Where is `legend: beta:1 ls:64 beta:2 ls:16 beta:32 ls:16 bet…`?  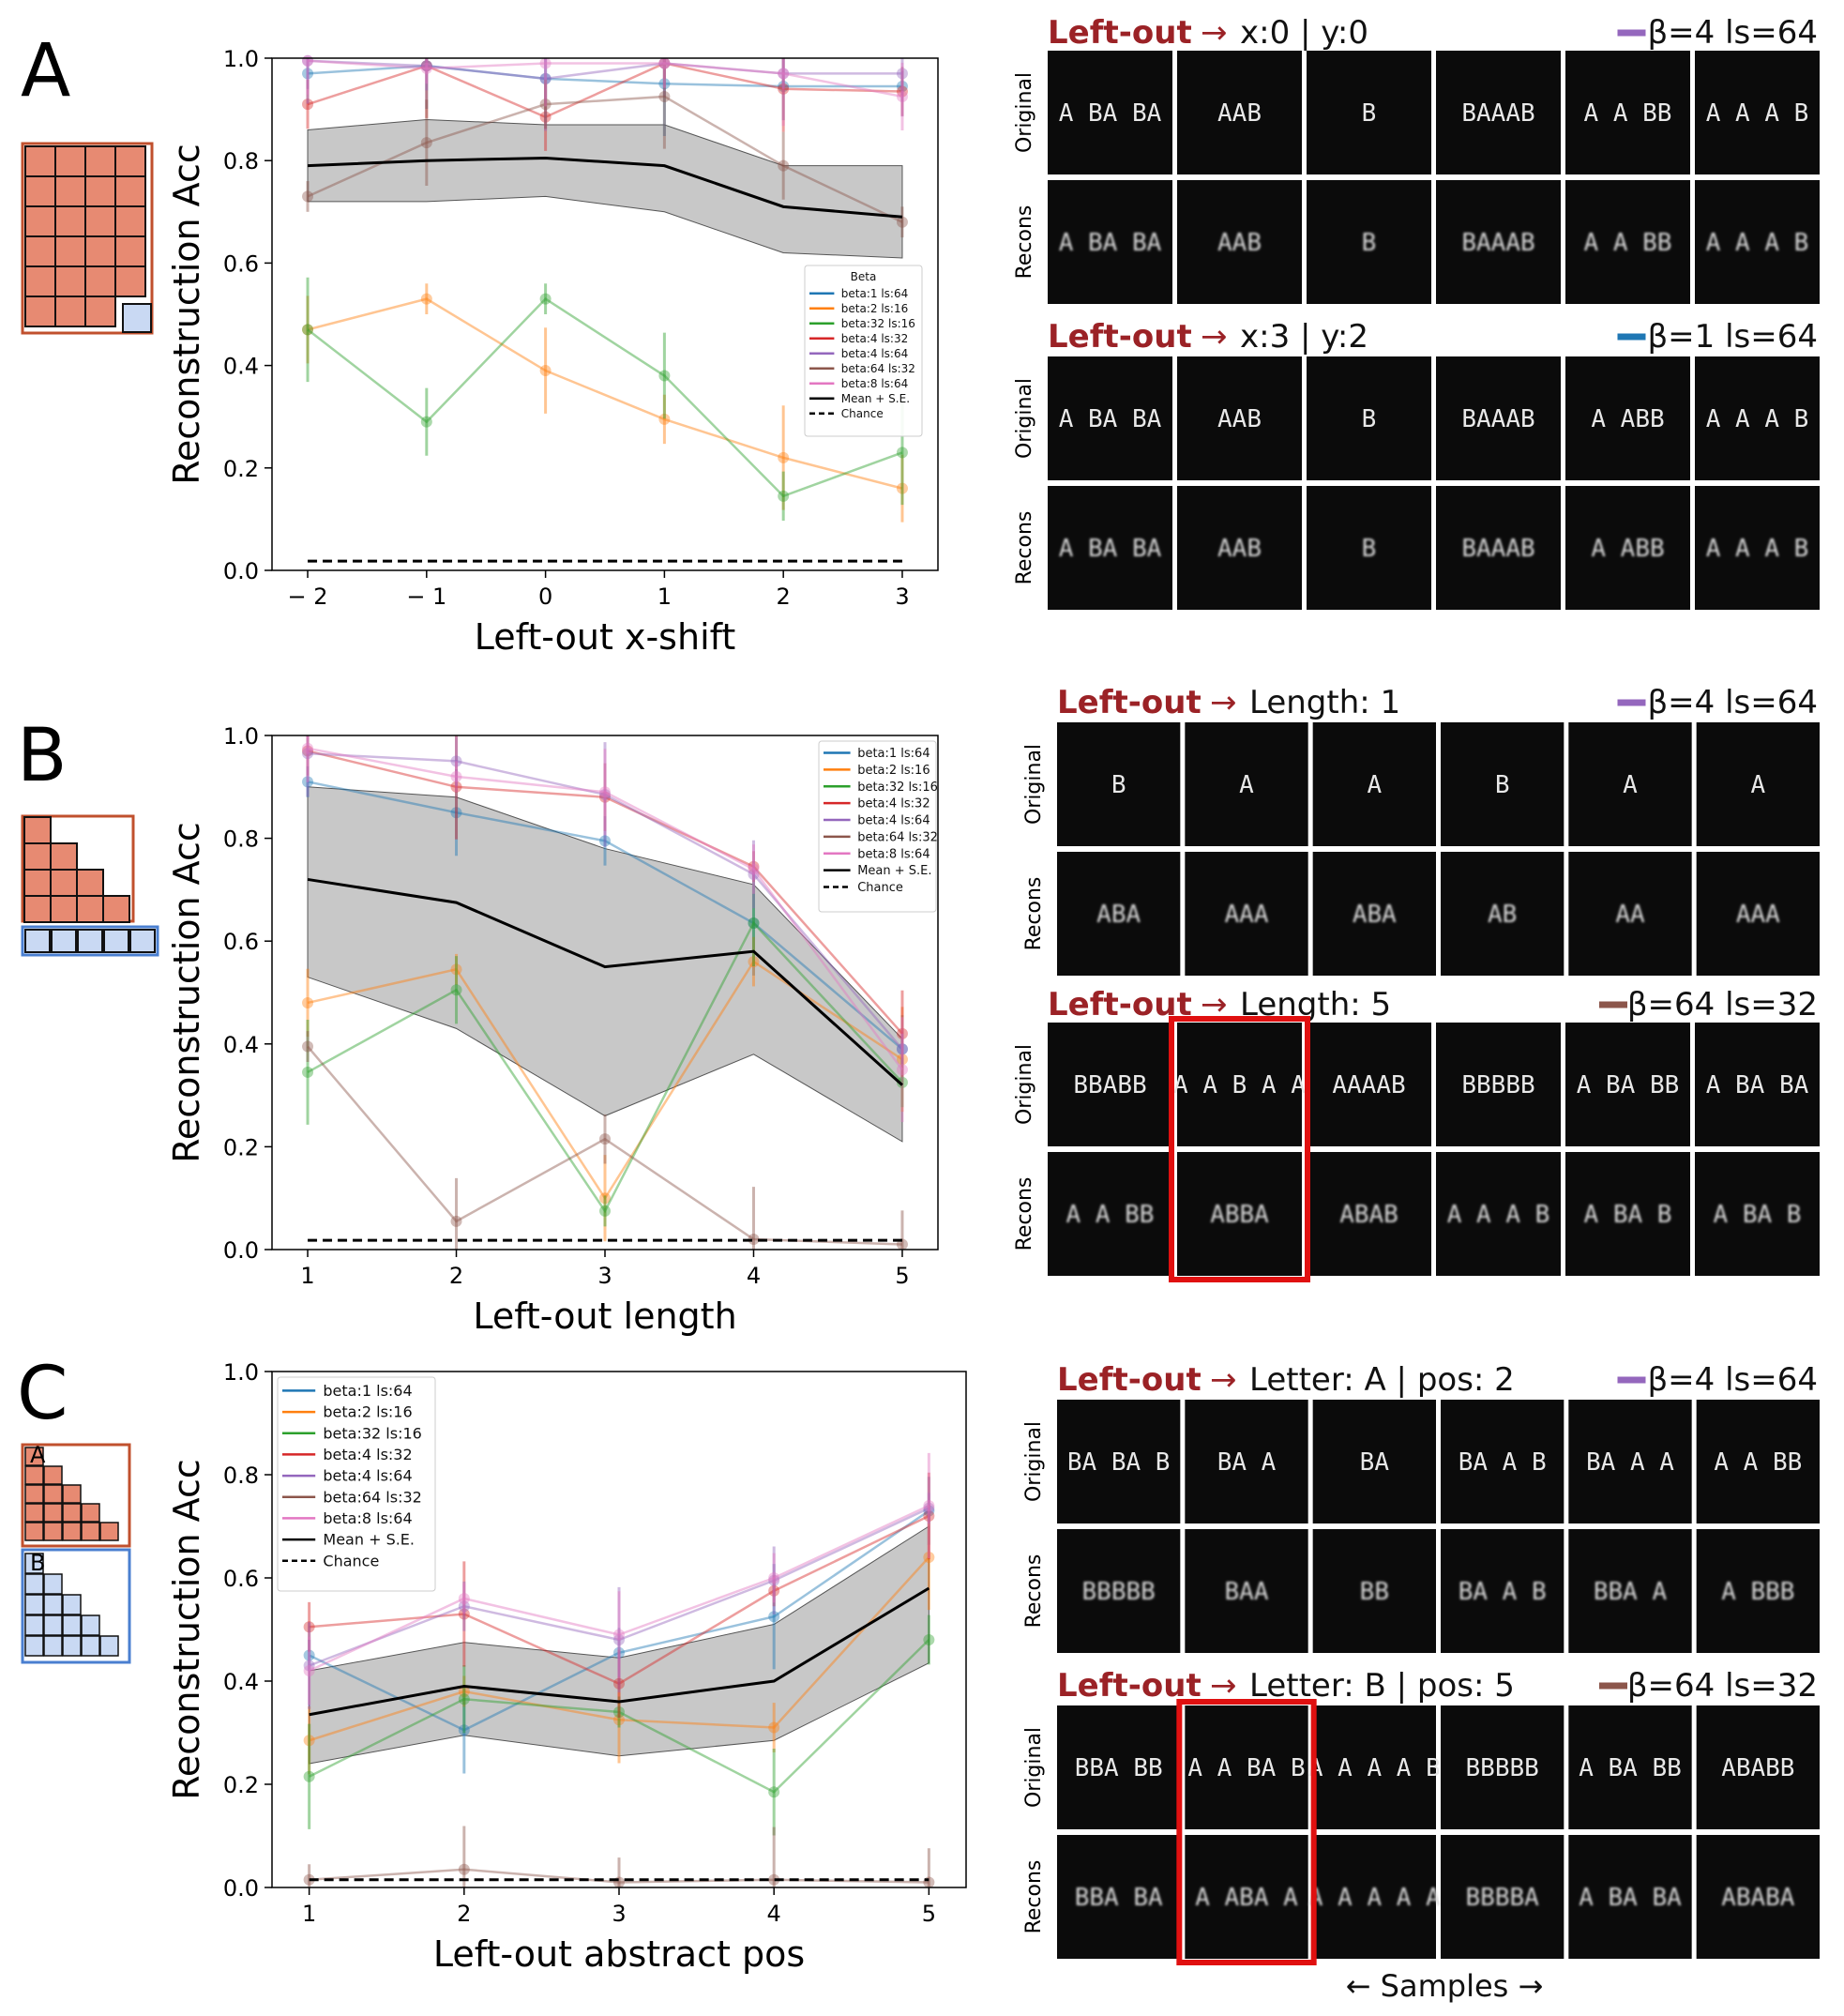 legend: beta:1 ls:64 beta:2 ls:16 beta:32 ls:16 bet… is located at coordinates (356, 1484).